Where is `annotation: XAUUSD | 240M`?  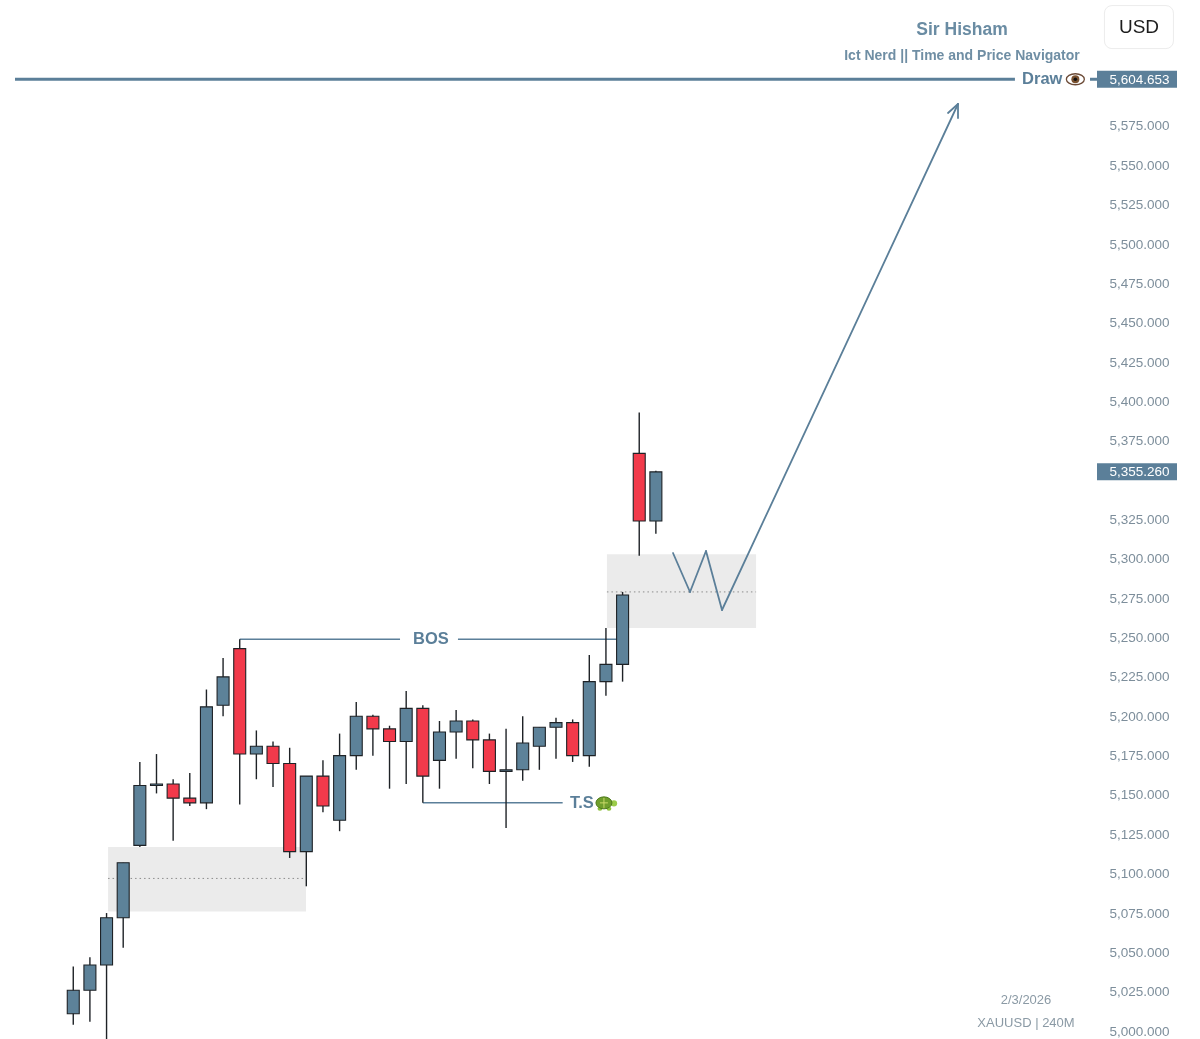
annotation: XAUUSD | 240M is located at coordinates (1026, 1022).